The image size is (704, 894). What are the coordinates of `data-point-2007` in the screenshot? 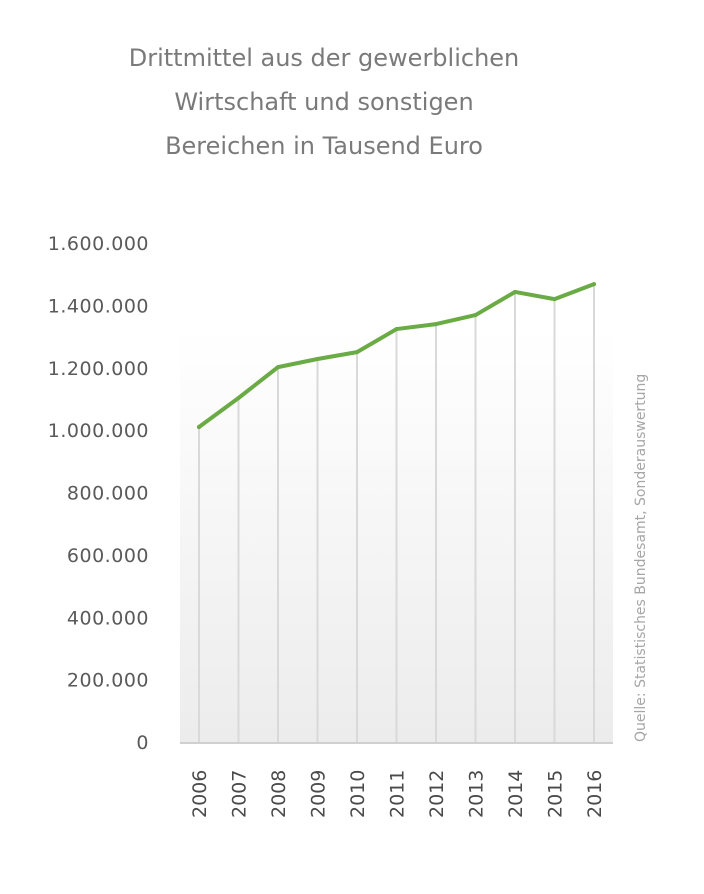 It's located at (238, 398).